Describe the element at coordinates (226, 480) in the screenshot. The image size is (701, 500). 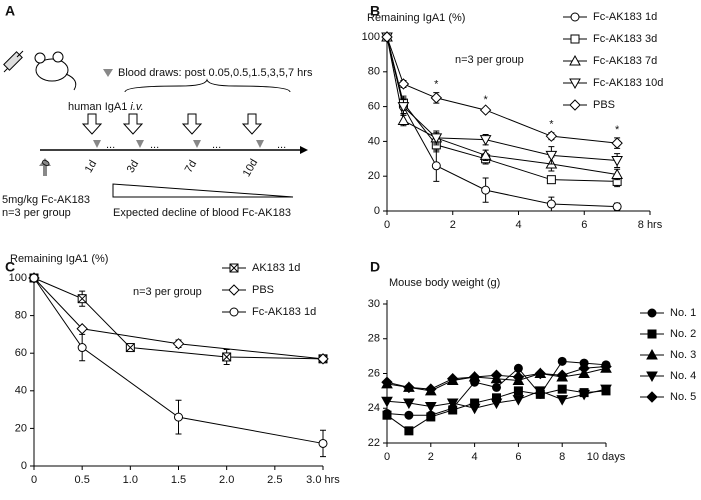
I see `x-tick-label: 2.0` at that location.